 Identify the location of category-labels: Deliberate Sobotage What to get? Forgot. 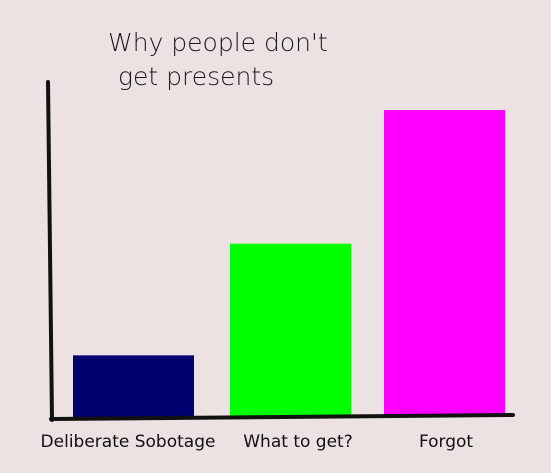
(257, 442).